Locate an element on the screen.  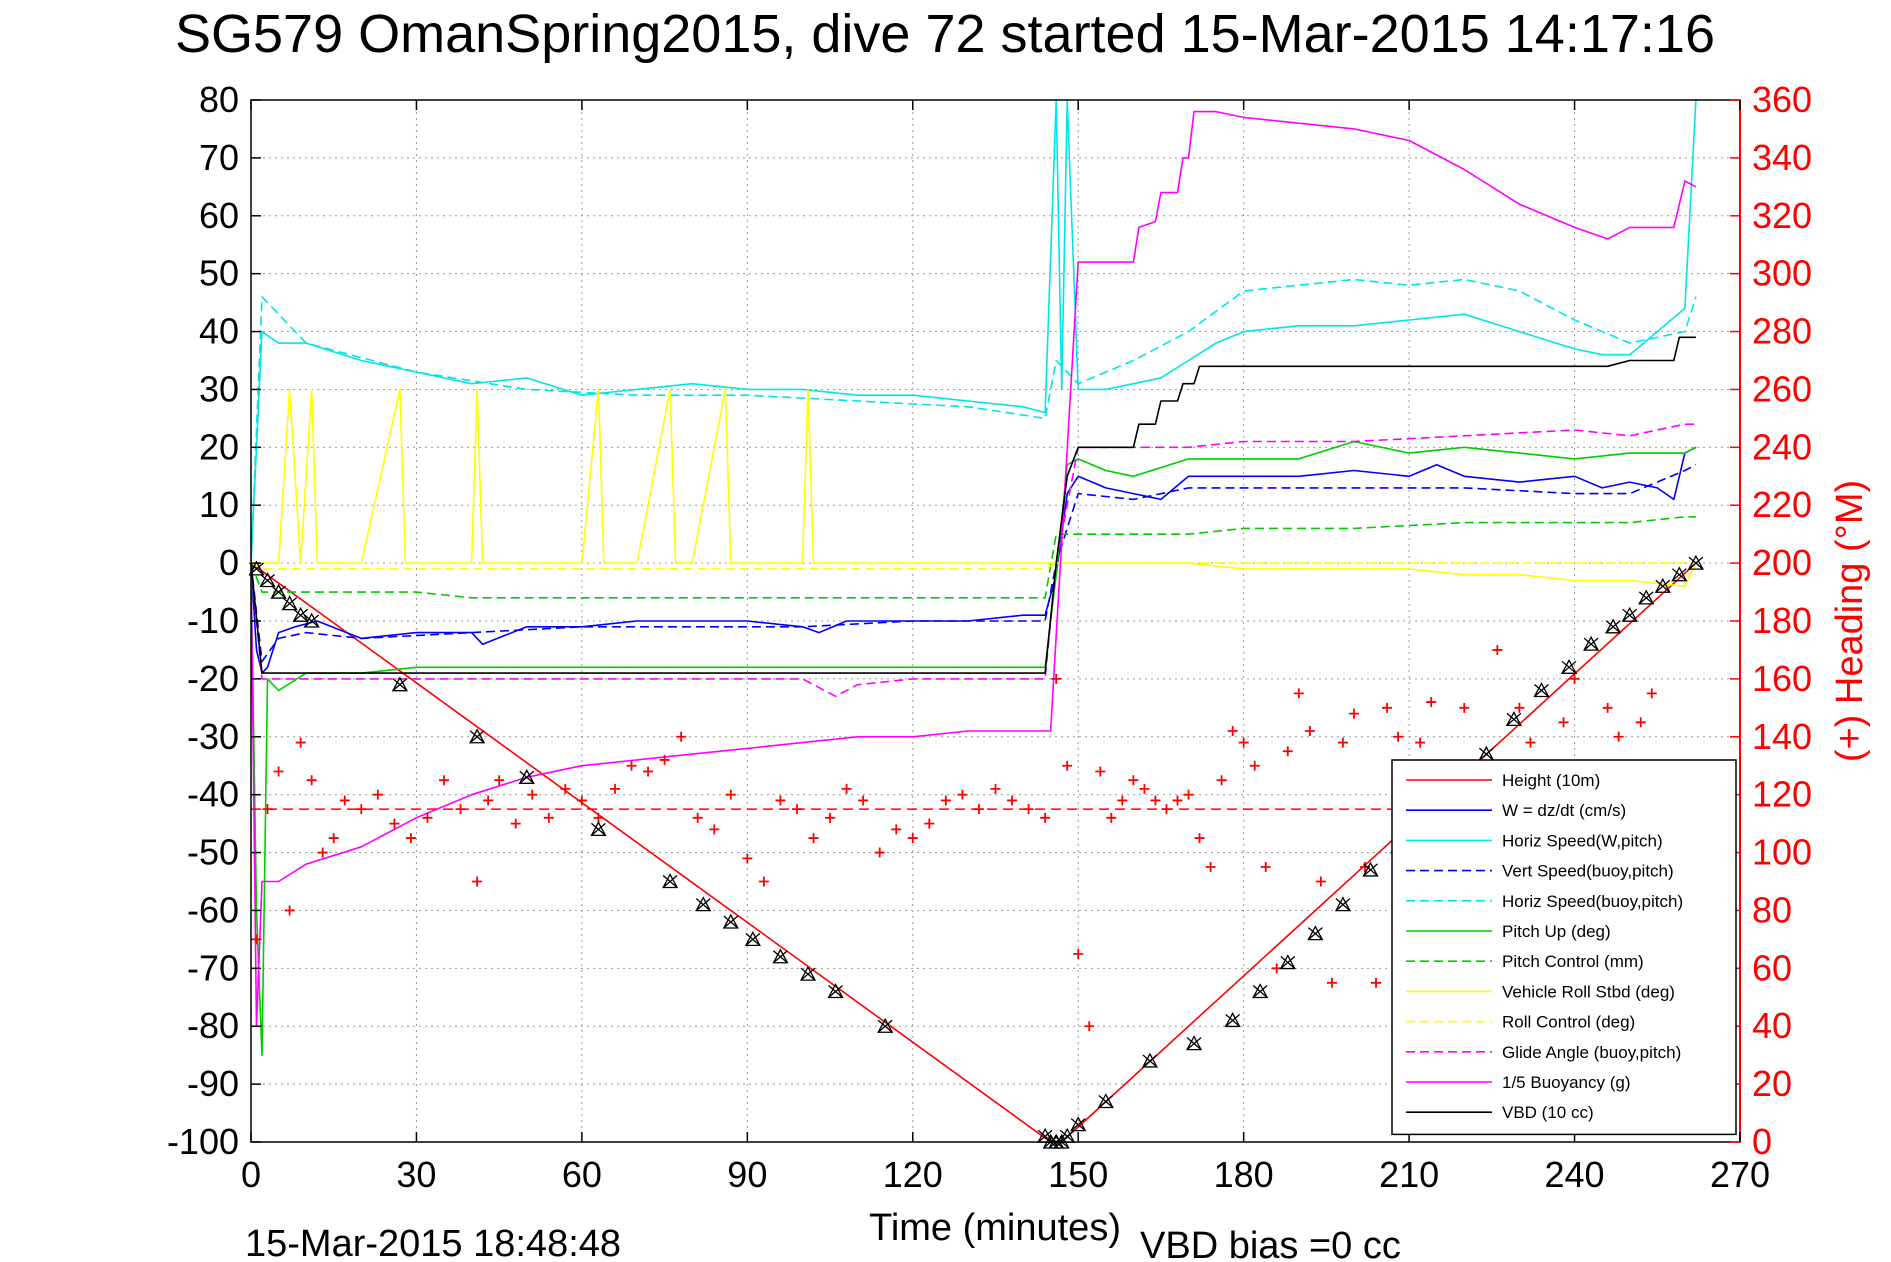
y2-tick-label: 240 is located at coordinates (1782, 446).